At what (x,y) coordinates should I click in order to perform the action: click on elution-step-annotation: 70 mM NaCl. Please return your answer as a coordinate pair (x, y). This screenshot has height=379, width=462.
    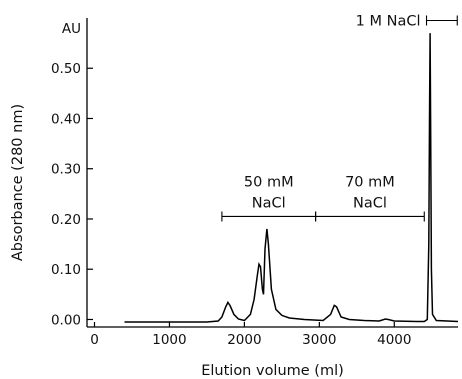
    Looking at the image, I should click on (370, 198).